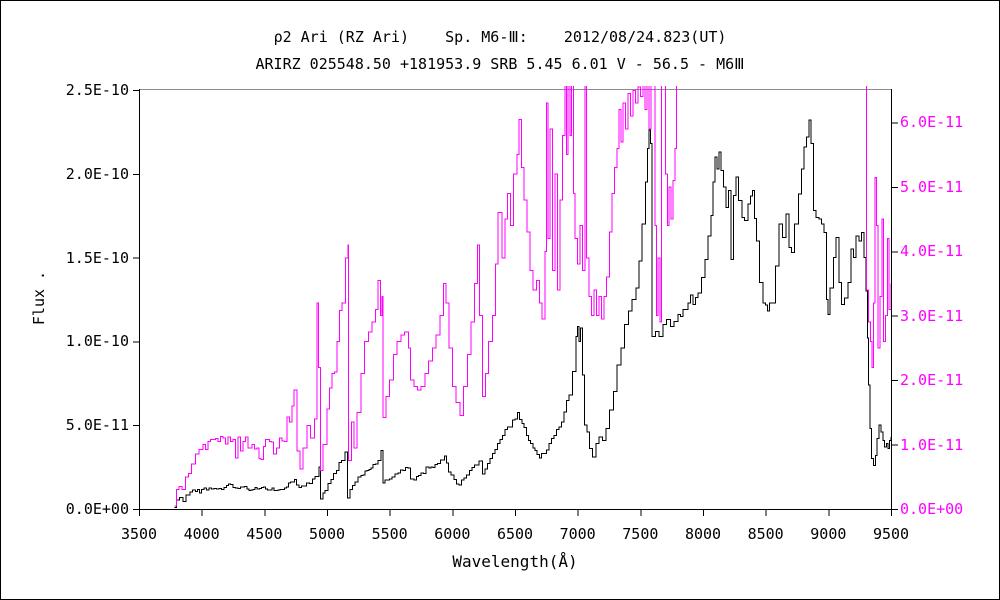 Image resolution: width=1000 pixels, height=600 pixels. I want to click on left-tick-label: 2.5E-10, so click(97, 90).